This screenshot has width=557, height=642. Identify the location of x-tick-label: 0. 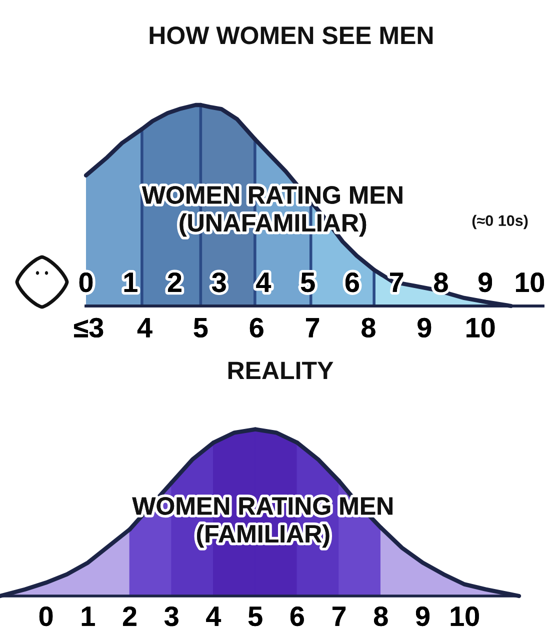
(46, 616).